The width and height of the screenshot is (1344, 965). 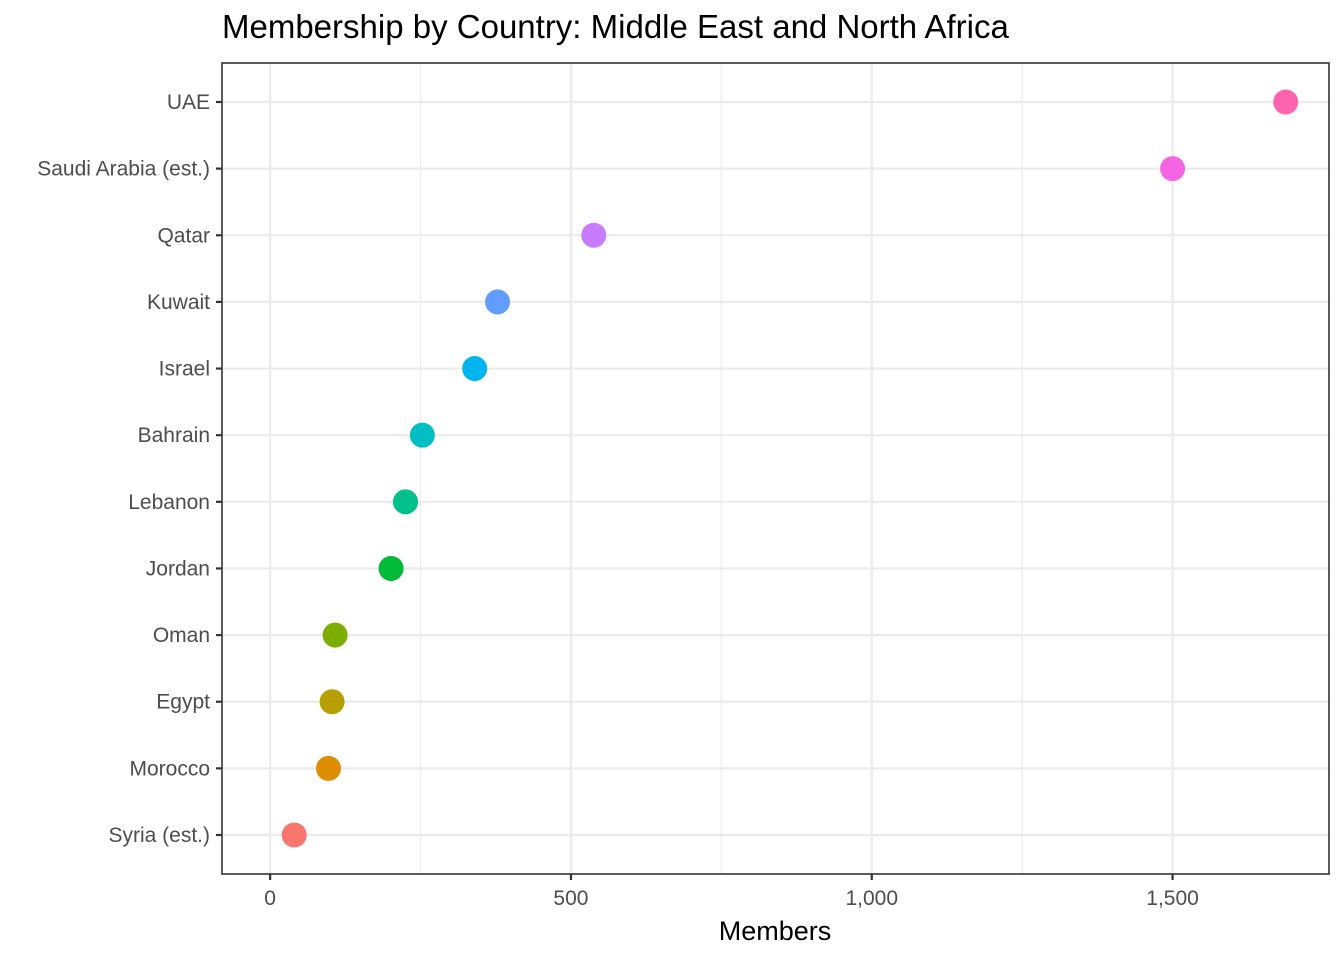 I want to click on x-tick-label: 500, so click(x=570, y=898).